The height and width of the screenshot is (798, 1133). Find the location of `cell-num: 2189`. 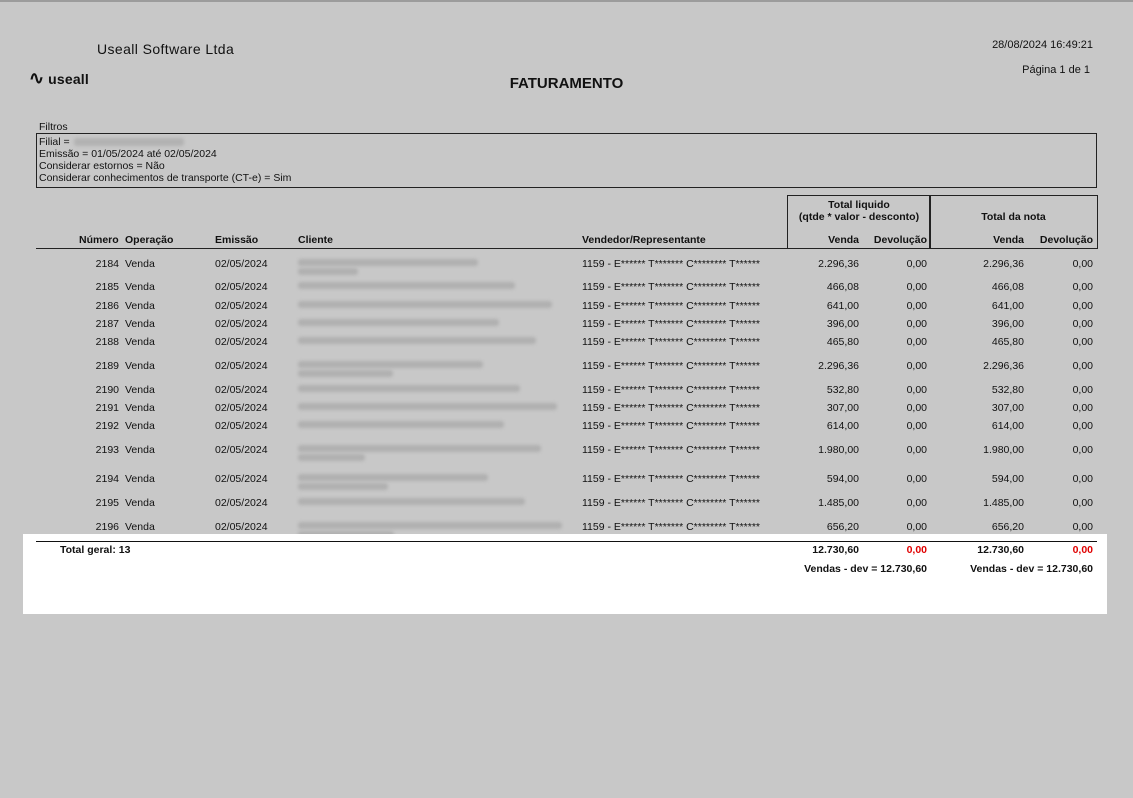

cell-num: 2189 is located at coordinates (107, 366).